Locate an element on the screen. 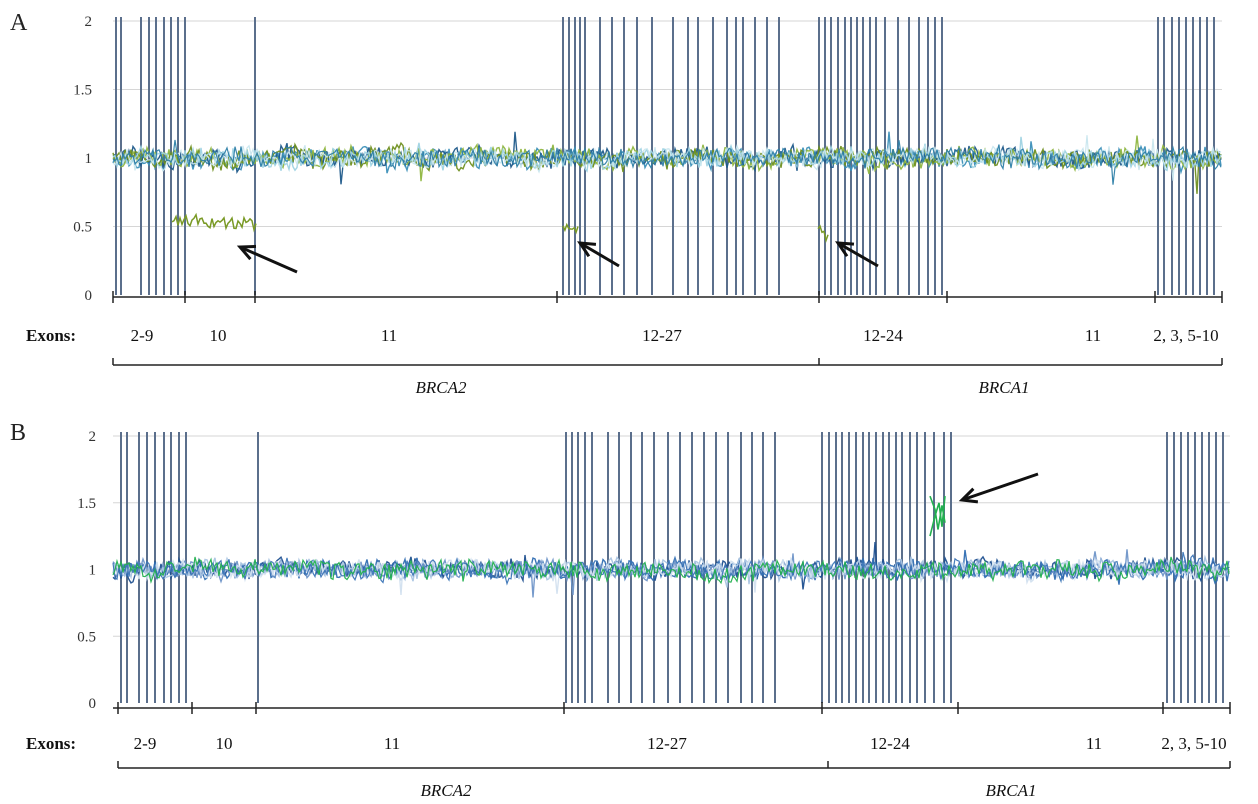 The image size is (1258, 804). panel-letter: B is located at coordinates (18, 433).